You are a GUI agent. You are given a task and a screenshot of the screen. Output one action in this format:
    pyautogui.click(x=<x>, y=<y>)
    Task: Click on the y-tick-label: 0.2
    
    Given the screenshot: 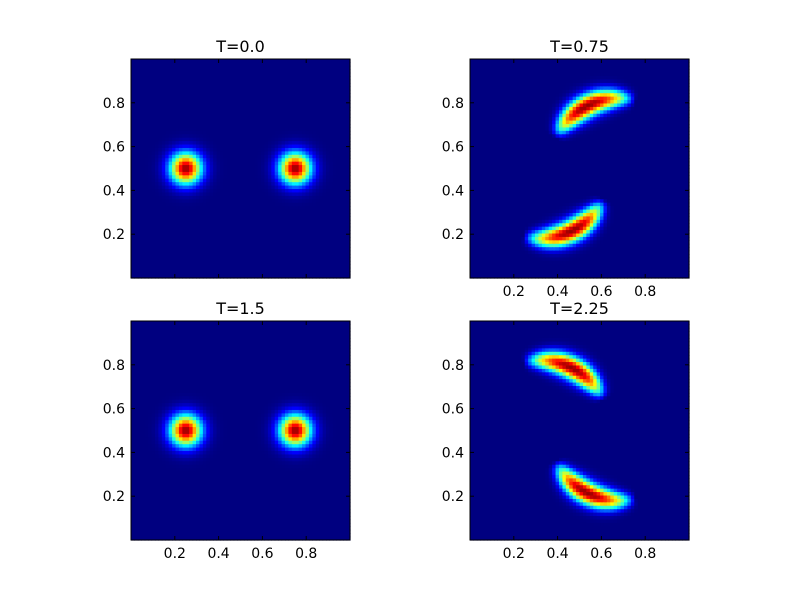 What is the action you would take?
    pyautogui.click(x=114, y=235)
    